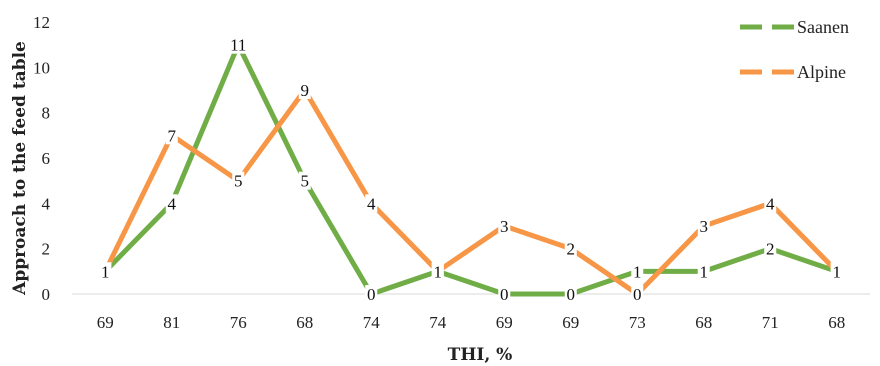  What do you see at coordinates (821, 72) in the screenshot?
I see `legend-label-alpine: Alpine` at bounding box center [821, 72].